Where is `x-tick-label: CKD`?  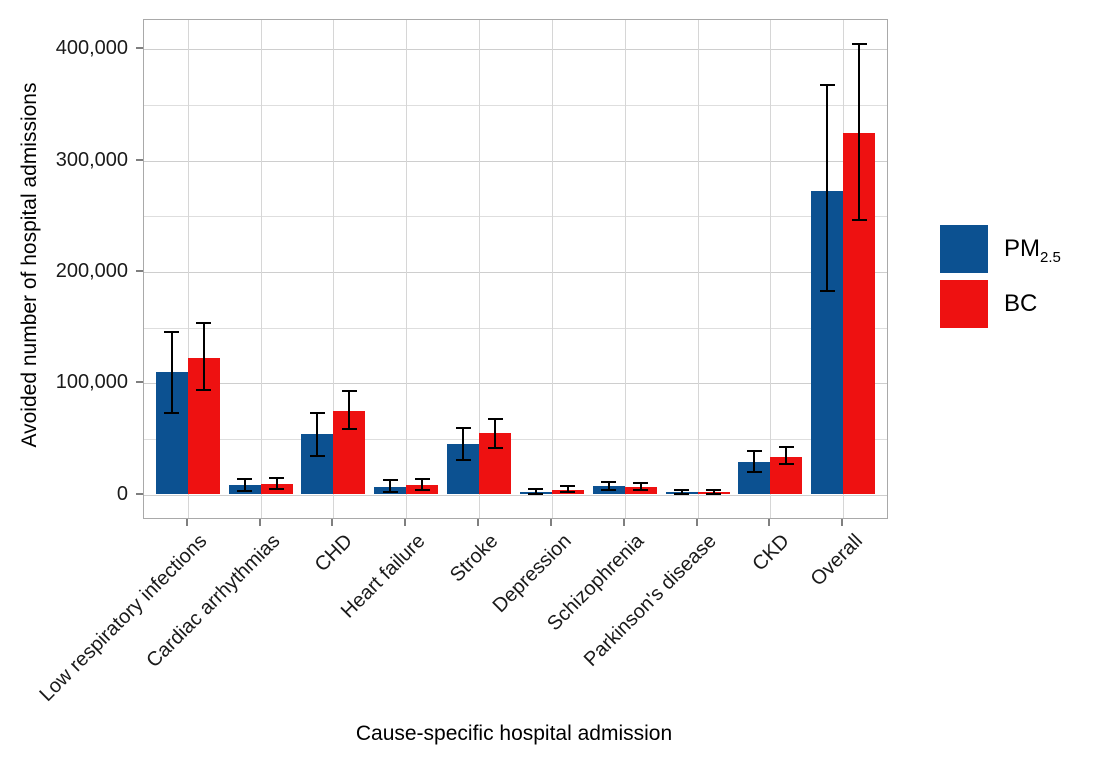
x-tick-label: CKD is located at coordinates (771, 553).